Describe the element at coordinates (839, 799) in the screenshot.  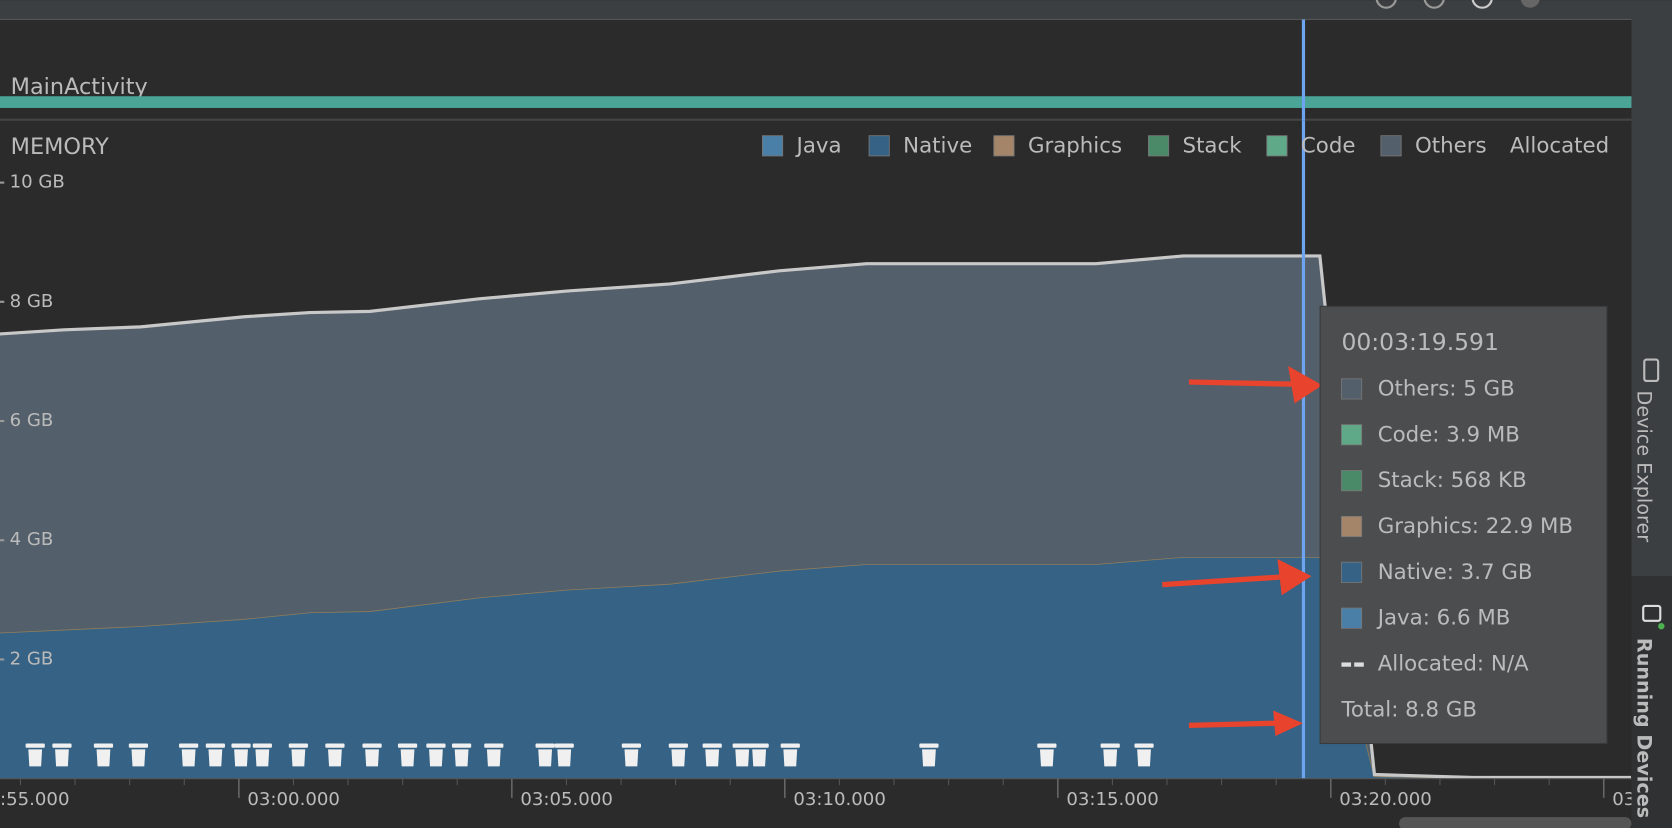
I see `x-tick-label: 03:10.000` at that location.